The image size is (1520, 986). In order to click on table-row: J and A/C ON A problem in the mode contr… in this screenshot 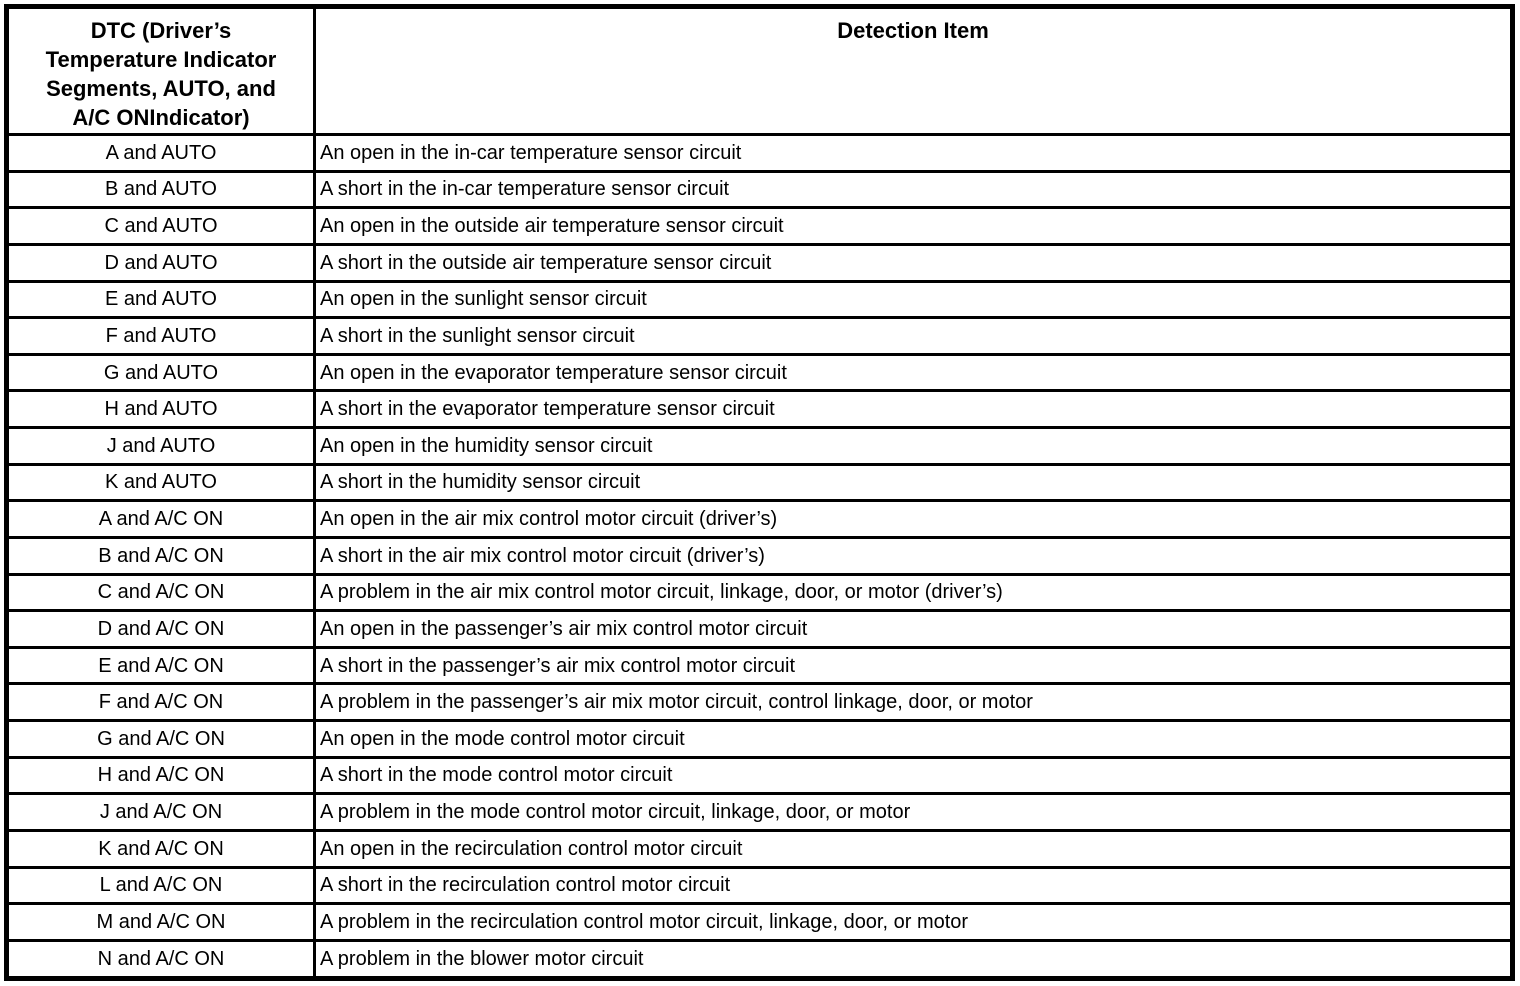, I will do `click(759, 812)`.